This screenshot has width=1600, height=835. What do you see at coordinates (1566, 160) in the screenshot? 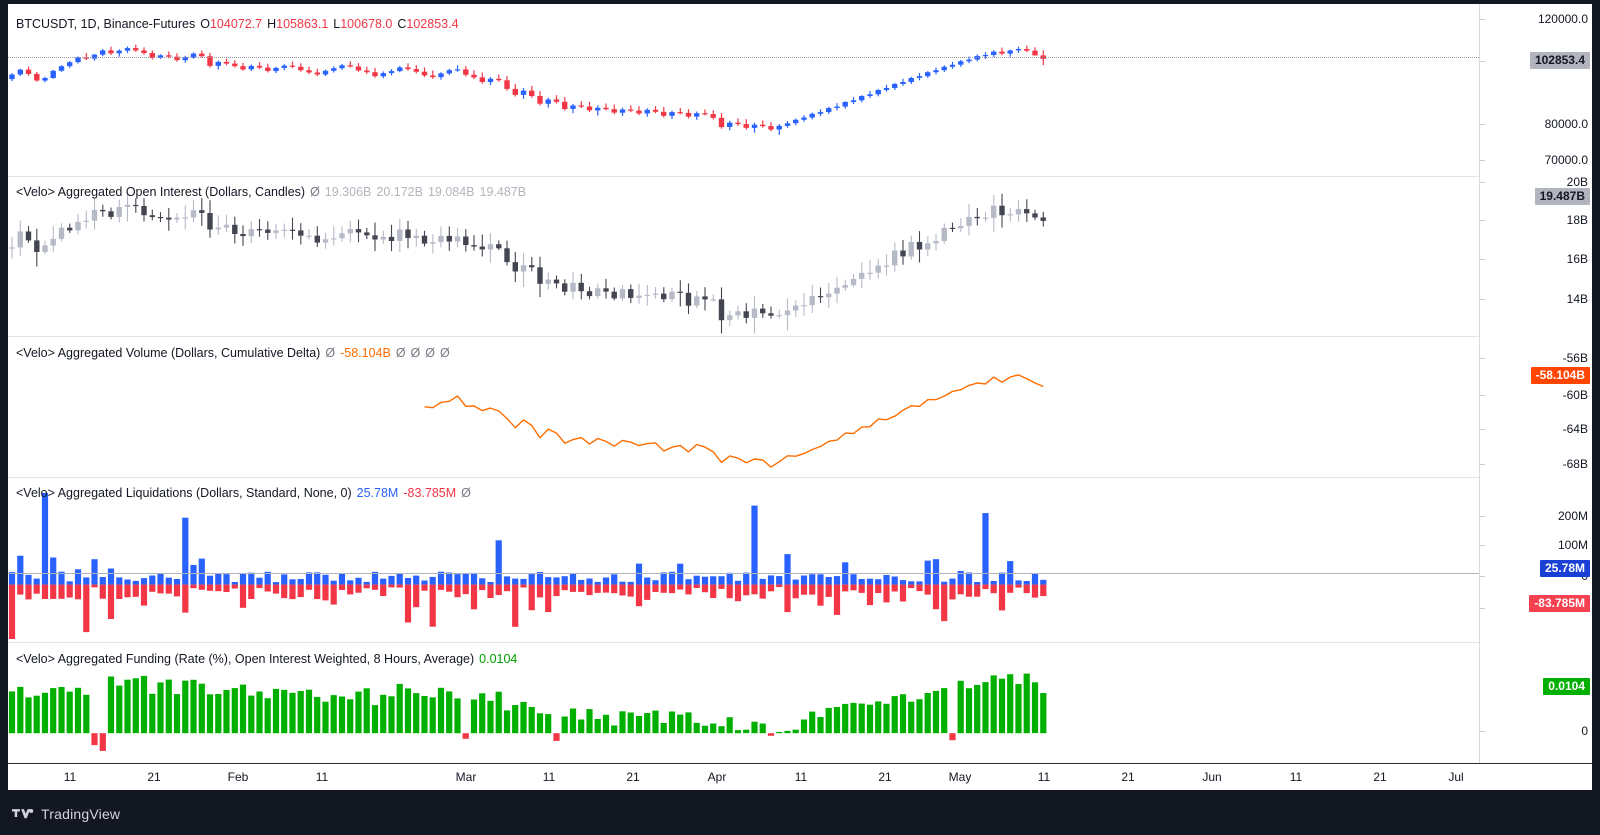
I see `price-tick-3: 70000.0` at bounding box center [1566, 160].